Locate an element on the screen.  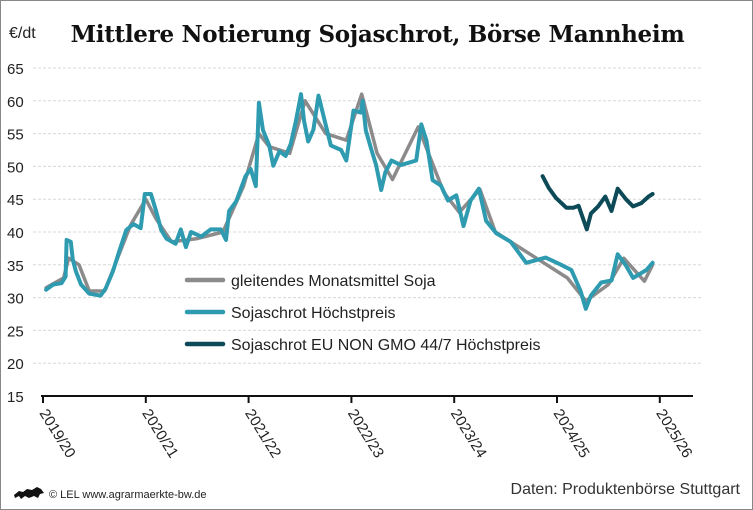
y-tick-label: 25 is located at coordinates (15, 331).